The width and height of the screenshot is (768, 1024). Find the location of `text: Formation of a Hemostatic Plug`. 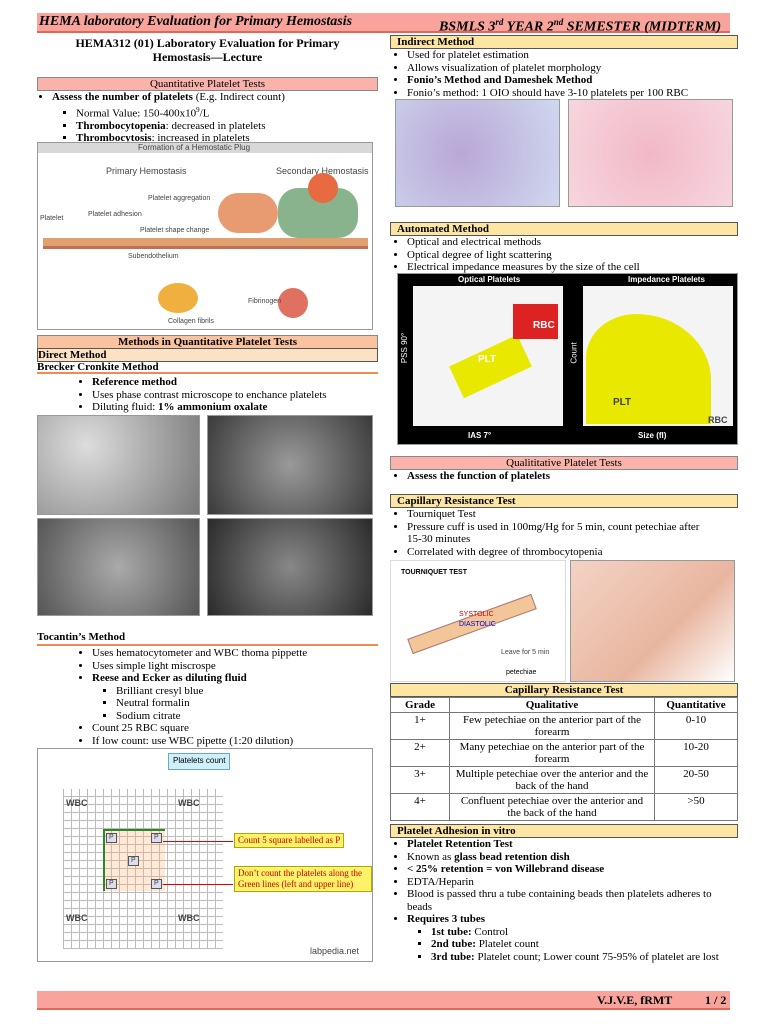

text: Formation of a Hemostatic Plug is located at coordinates (194, 147).